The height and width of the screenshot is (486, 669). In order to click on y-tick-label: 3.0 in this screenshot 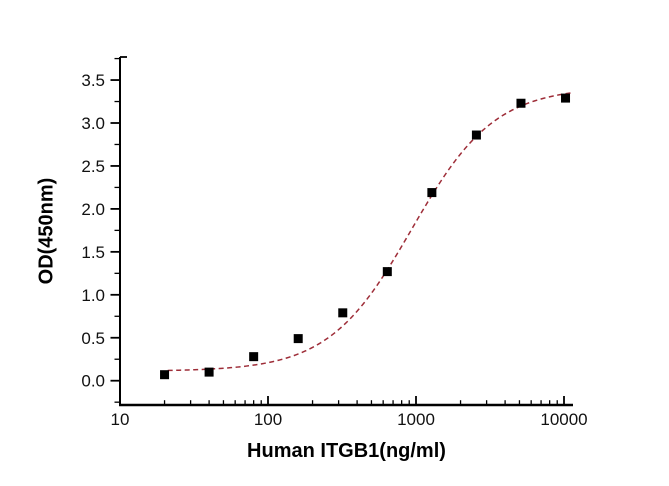, I will do `click(93, 123)`.